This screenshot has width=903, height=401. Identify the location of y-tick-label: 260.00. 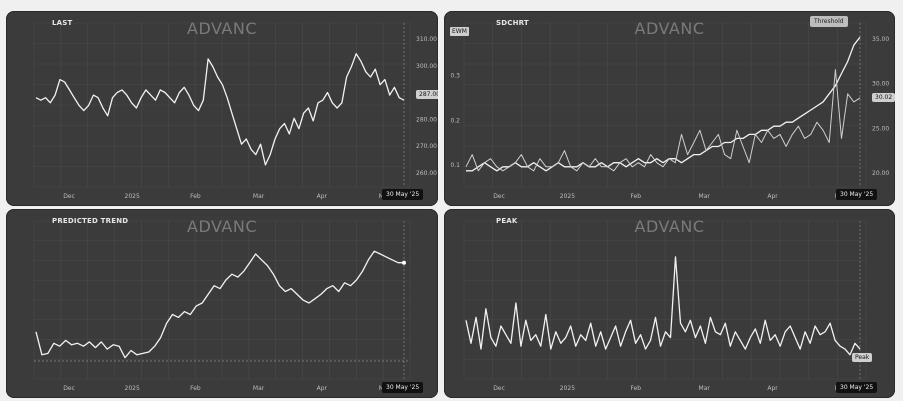
(426, 173).